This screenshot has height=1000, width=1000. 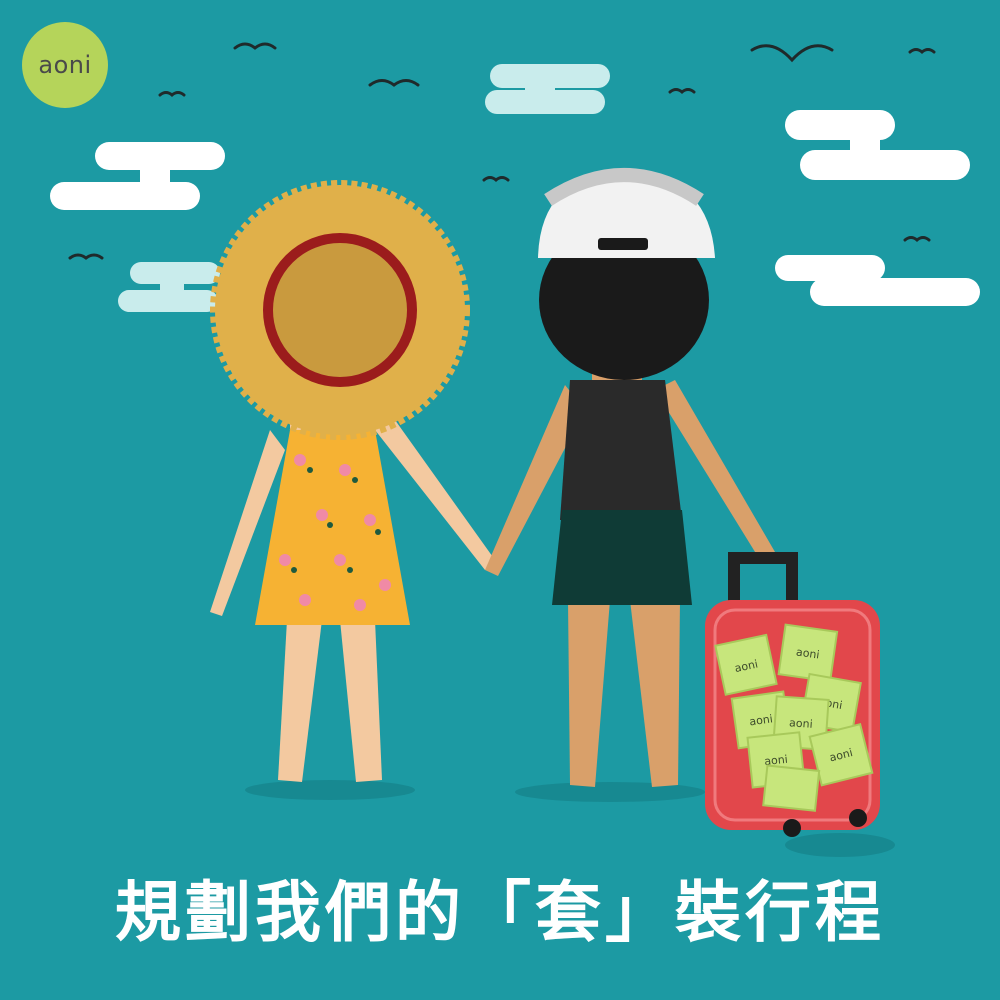 What do you see at coordinates (622, 557) in the screenshot?
I see `shorts` at bounding box center [622, 557].